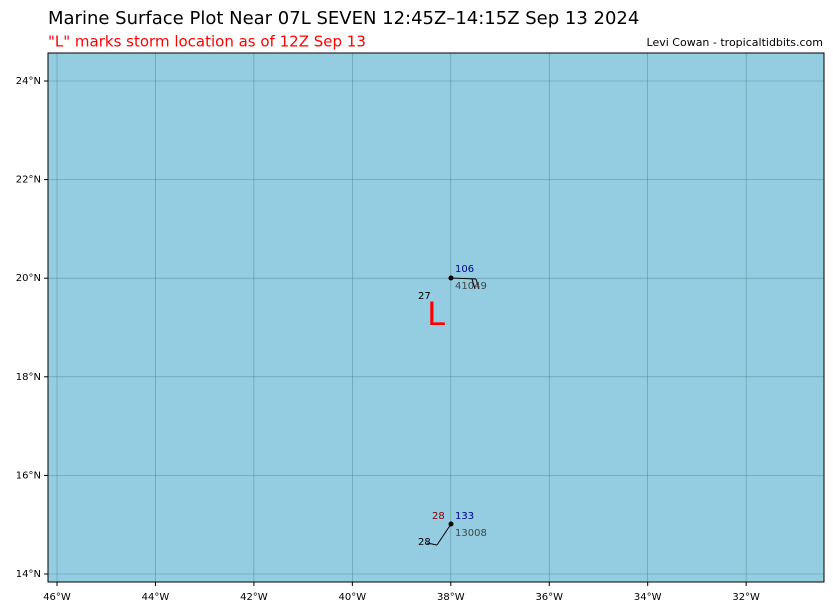 This screenshot has width=833, height=612. What do you see at coordinates (549, 597) in the screenshot?
I see `lon-label: 36°W` at bounding box center [549, 597].